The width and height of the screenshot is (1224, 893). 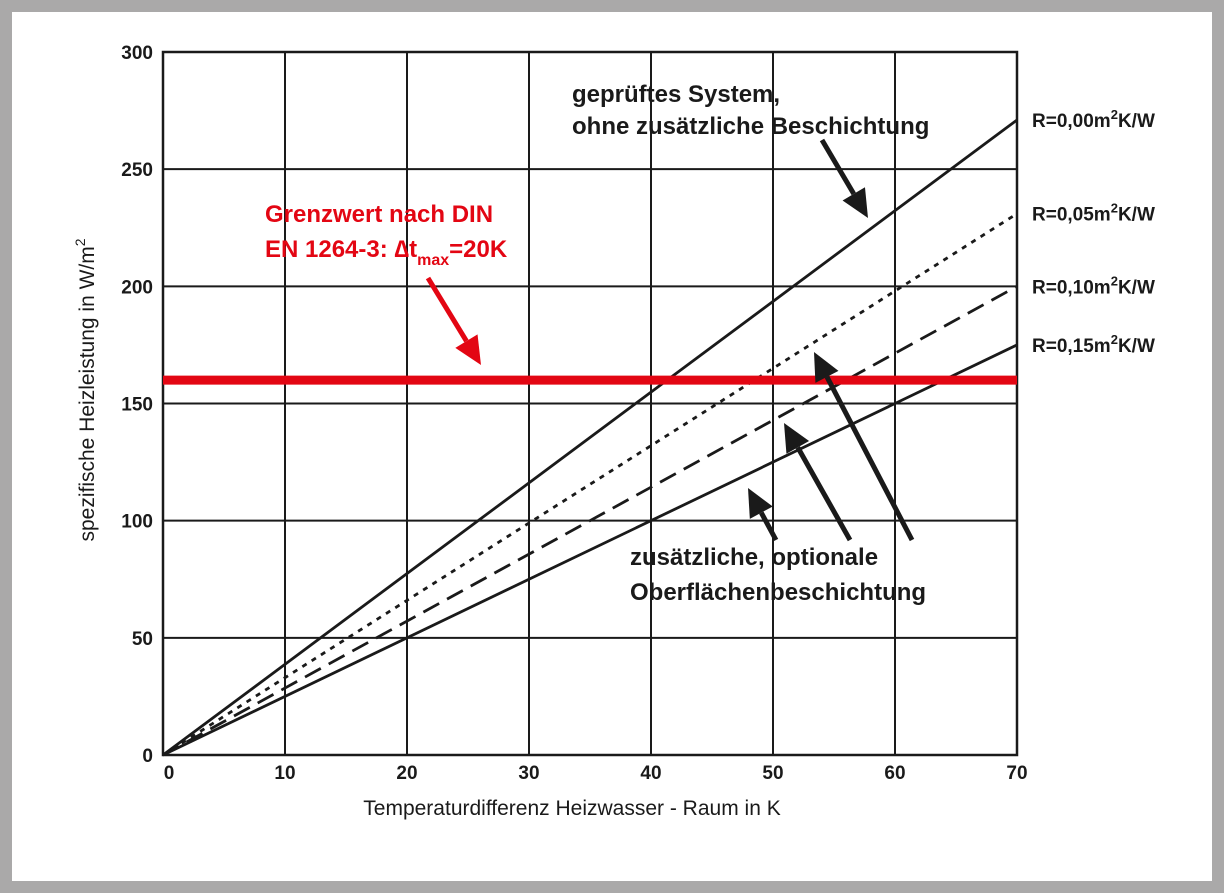 I want to click on limit-annotation-line1: Grenzwert nach DIN, so click(x=379, y=214).